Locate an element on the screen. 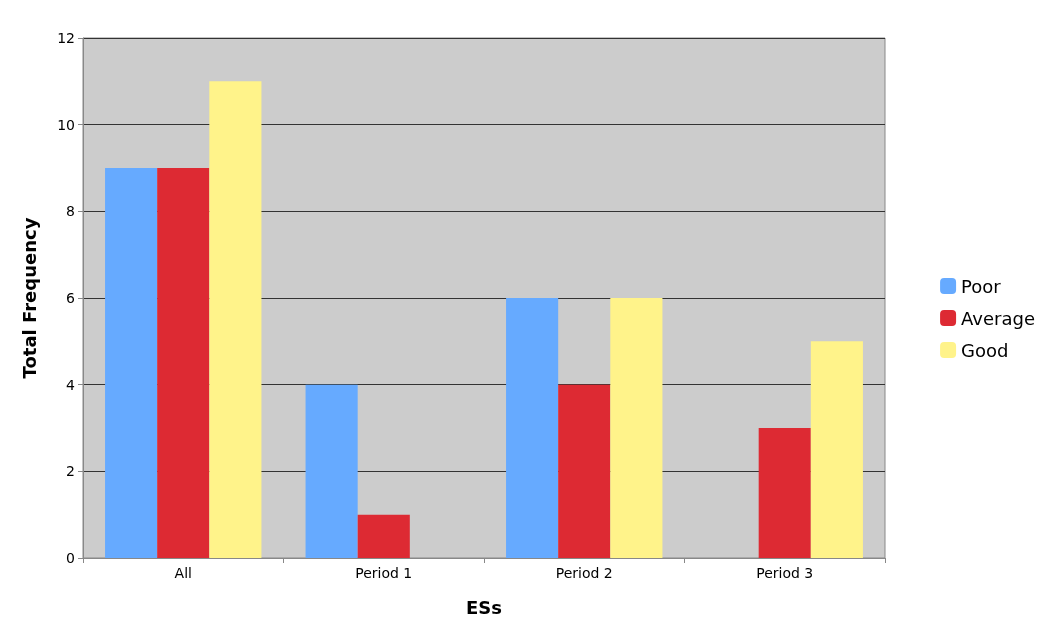 This screenshot has height=636, width=1053. y-tick-label: 2 is located at coordinates (70, 471).